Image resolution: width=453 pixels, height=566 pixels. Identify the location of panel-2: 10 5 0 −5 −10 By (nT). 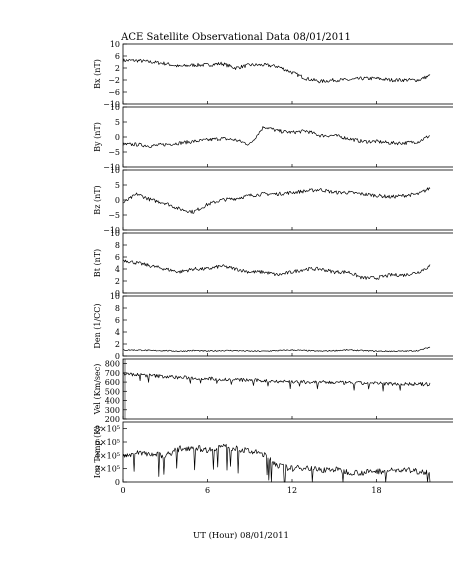
(273, 137).